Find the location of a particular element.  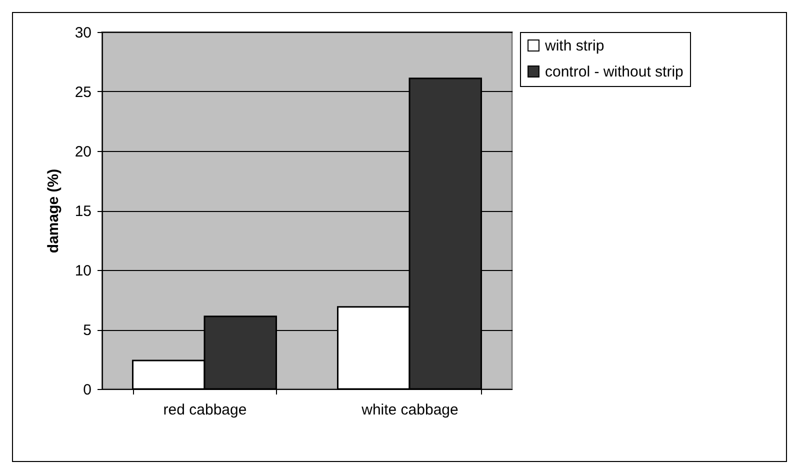

x-tick-label: red cabbage is located at coordinates (205, 410).